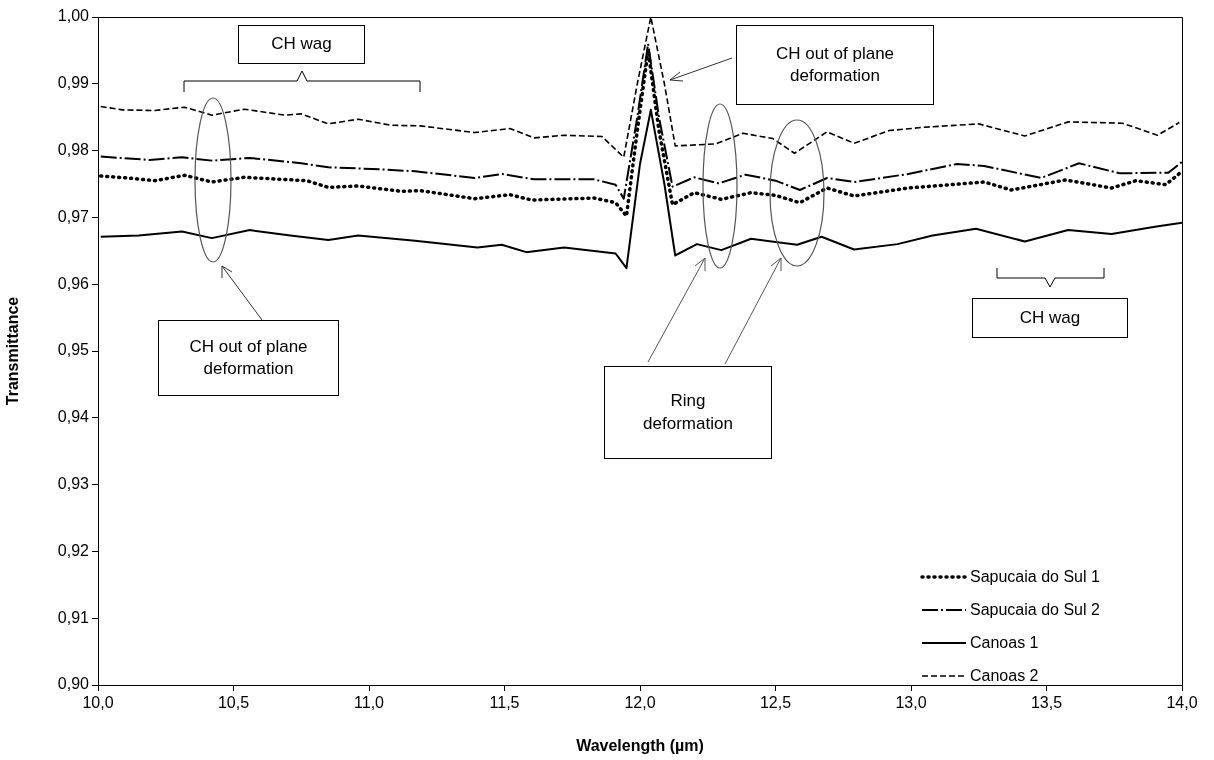 The image size is (1214, 760). I want to click on legend-label: Canoas 1, so click(1004, 642).